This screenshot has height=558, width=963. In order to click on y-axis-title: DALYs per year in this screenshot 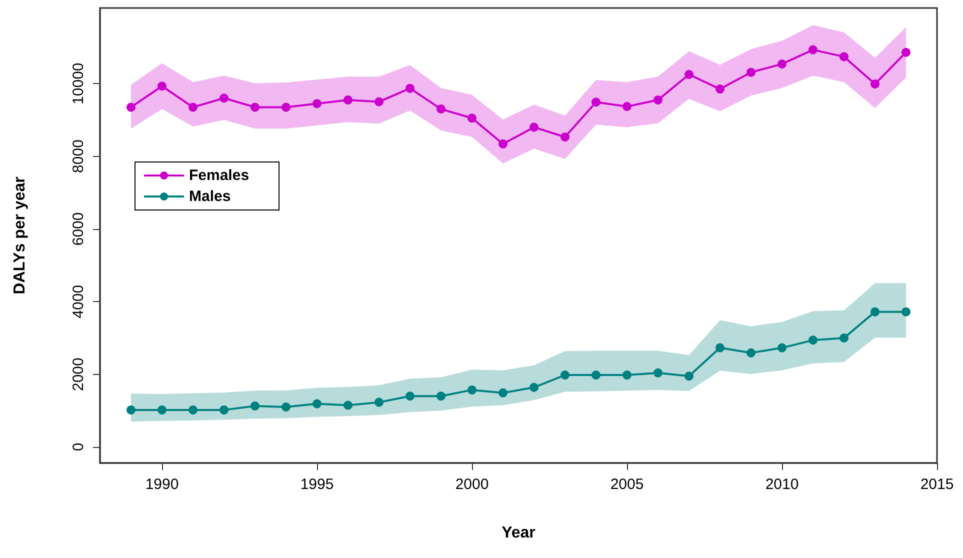, I will do `click(20, 235)`.